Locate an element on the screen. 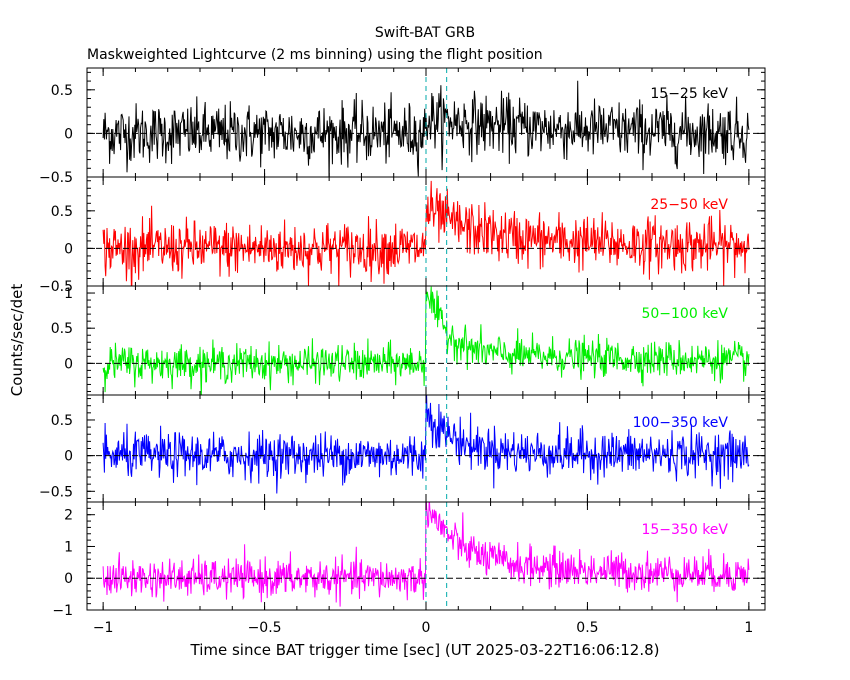 This screenshot has height=680, width=850. x-tick-label: −1 is located at coordinates (103, 628).